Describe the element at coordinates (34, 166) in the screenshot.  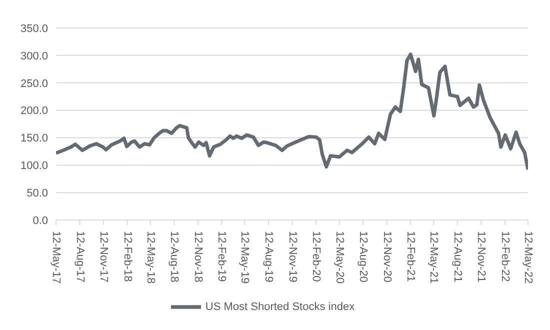
I see `y-tick-label: 100.0` at that location.